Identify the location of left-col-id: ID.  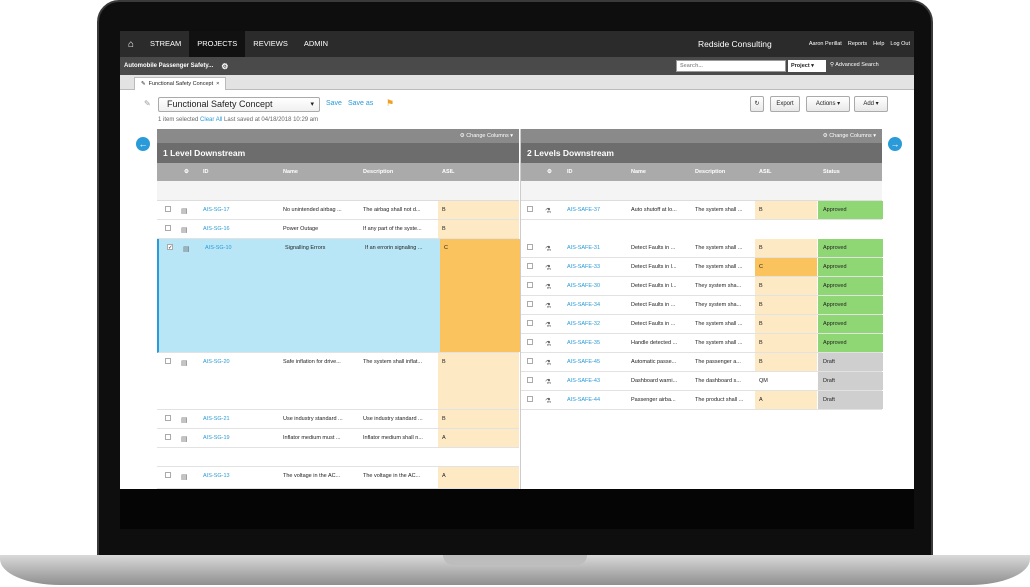
(206, 172).